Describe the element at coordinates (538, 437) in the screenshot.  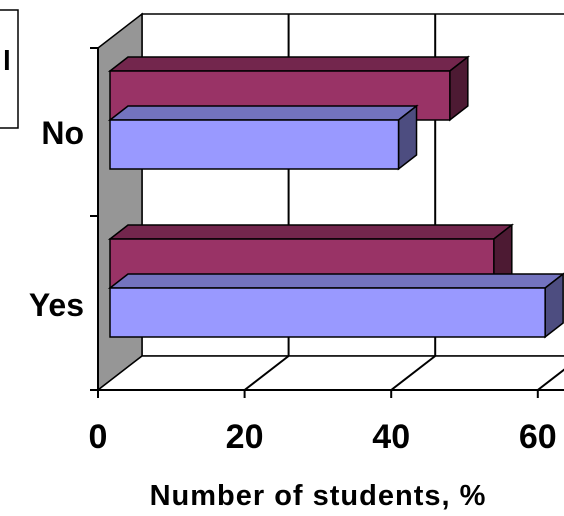
I see `x-tick-label-60: 60` at that location.